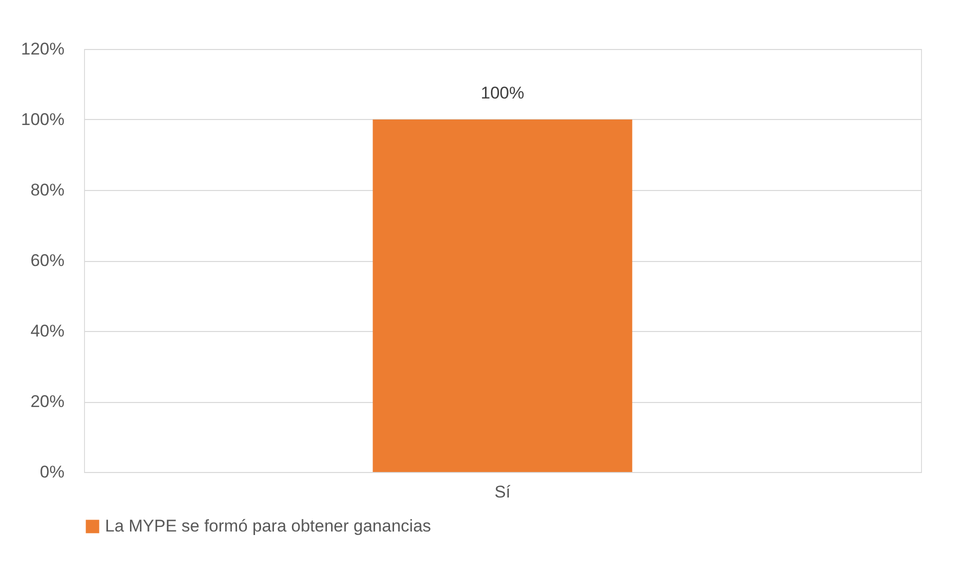 This screenshot has width=955, height=586. I want to click on y-tick-label: 0%, so click(52, 472).